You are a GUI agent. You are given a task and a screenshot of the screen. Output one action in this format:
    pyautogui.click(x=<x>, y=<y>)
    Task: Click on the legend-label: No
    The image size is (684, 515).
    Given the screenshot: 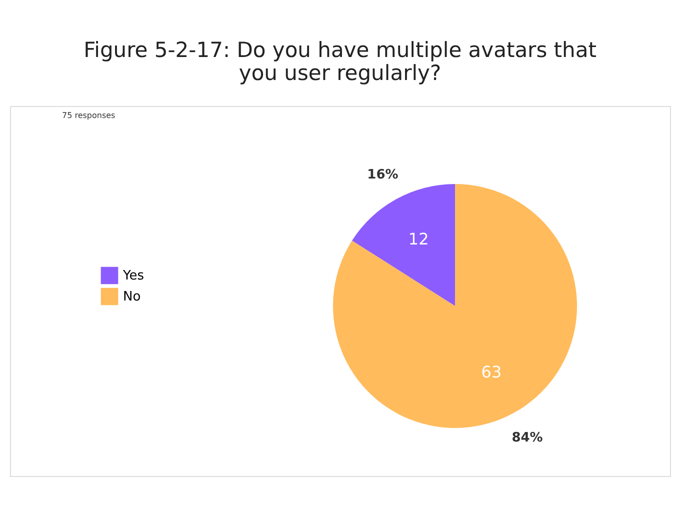 What is the action you would take?
    pyautogui.click(x=132, y=297)
    